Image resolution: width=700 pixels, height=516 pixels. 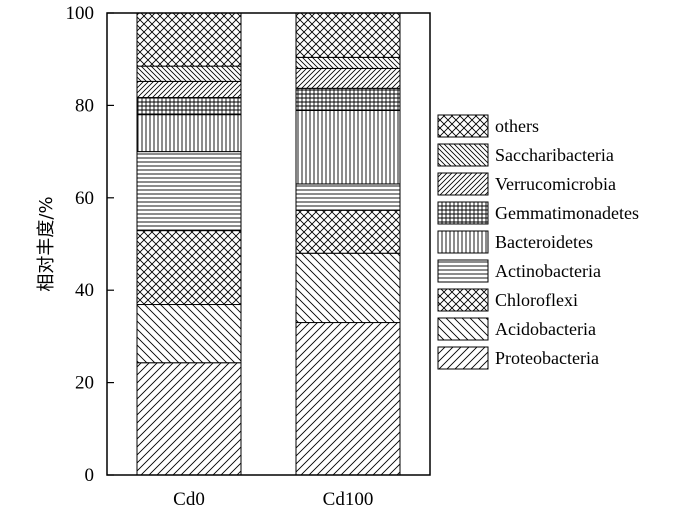 I want to click on legend-swatch-verrucomicrobia, so click(x=463, y=184).